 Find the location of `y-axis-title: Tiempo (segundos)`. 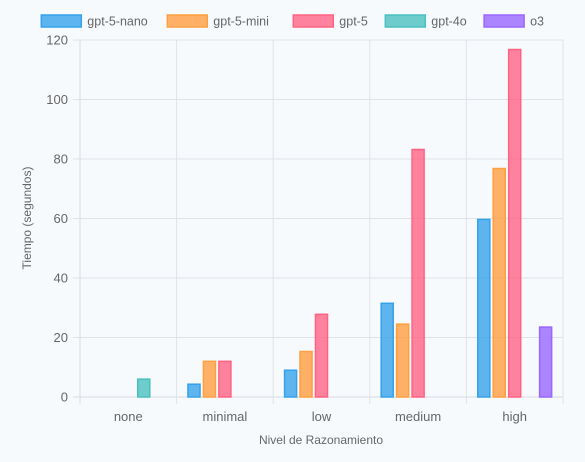

y-axis-title: Tiempo (segundos) is located at coordinates (27, 218).